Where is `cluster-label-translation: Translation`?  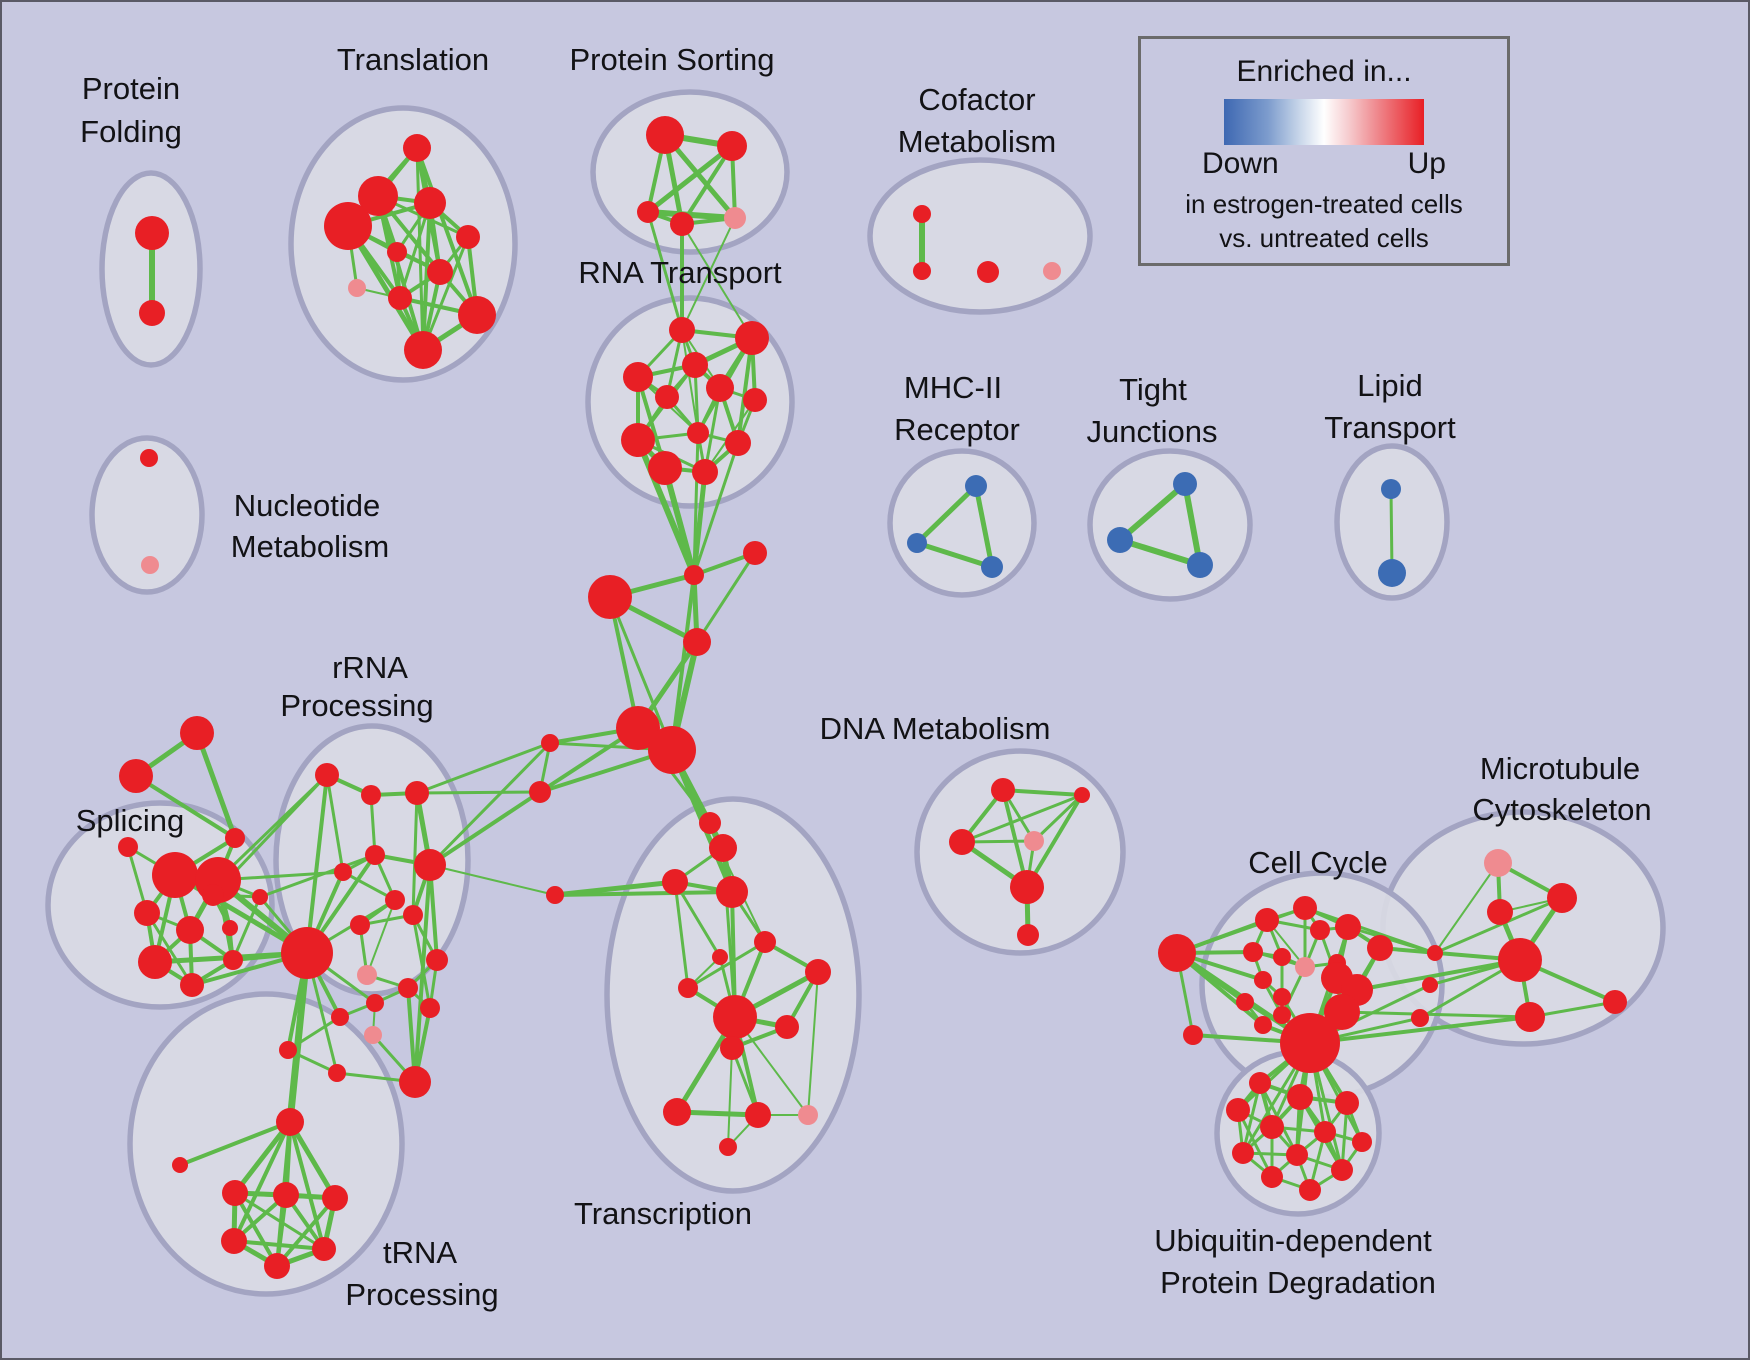 cluster-label-translation: Translation is located at coordinates (413, 59).